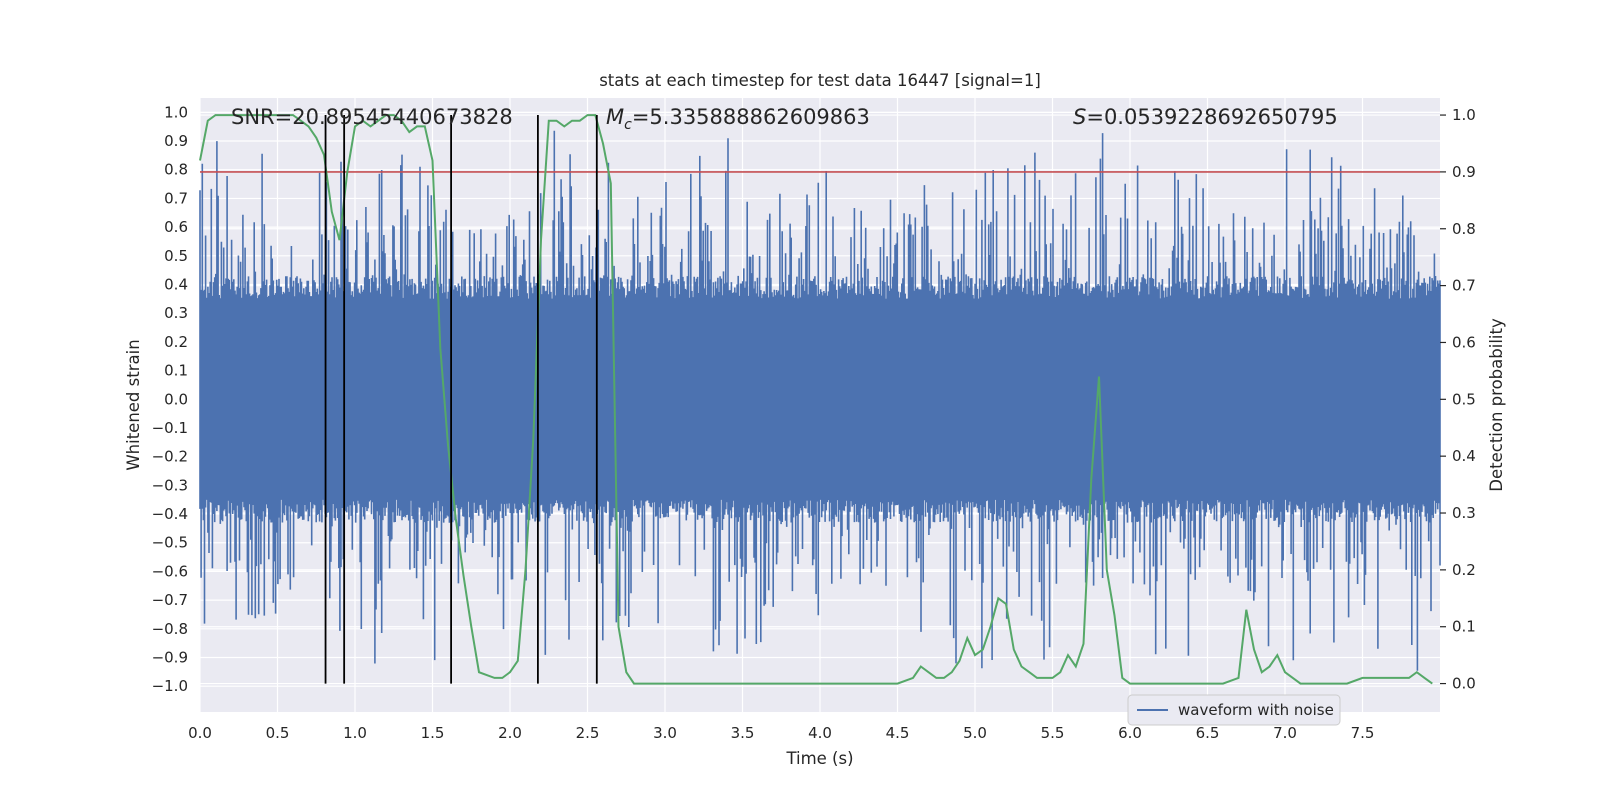 This screenshot has width=1600, height=800. I want to click on x-tick-label: 2.5, so click(588, 733).